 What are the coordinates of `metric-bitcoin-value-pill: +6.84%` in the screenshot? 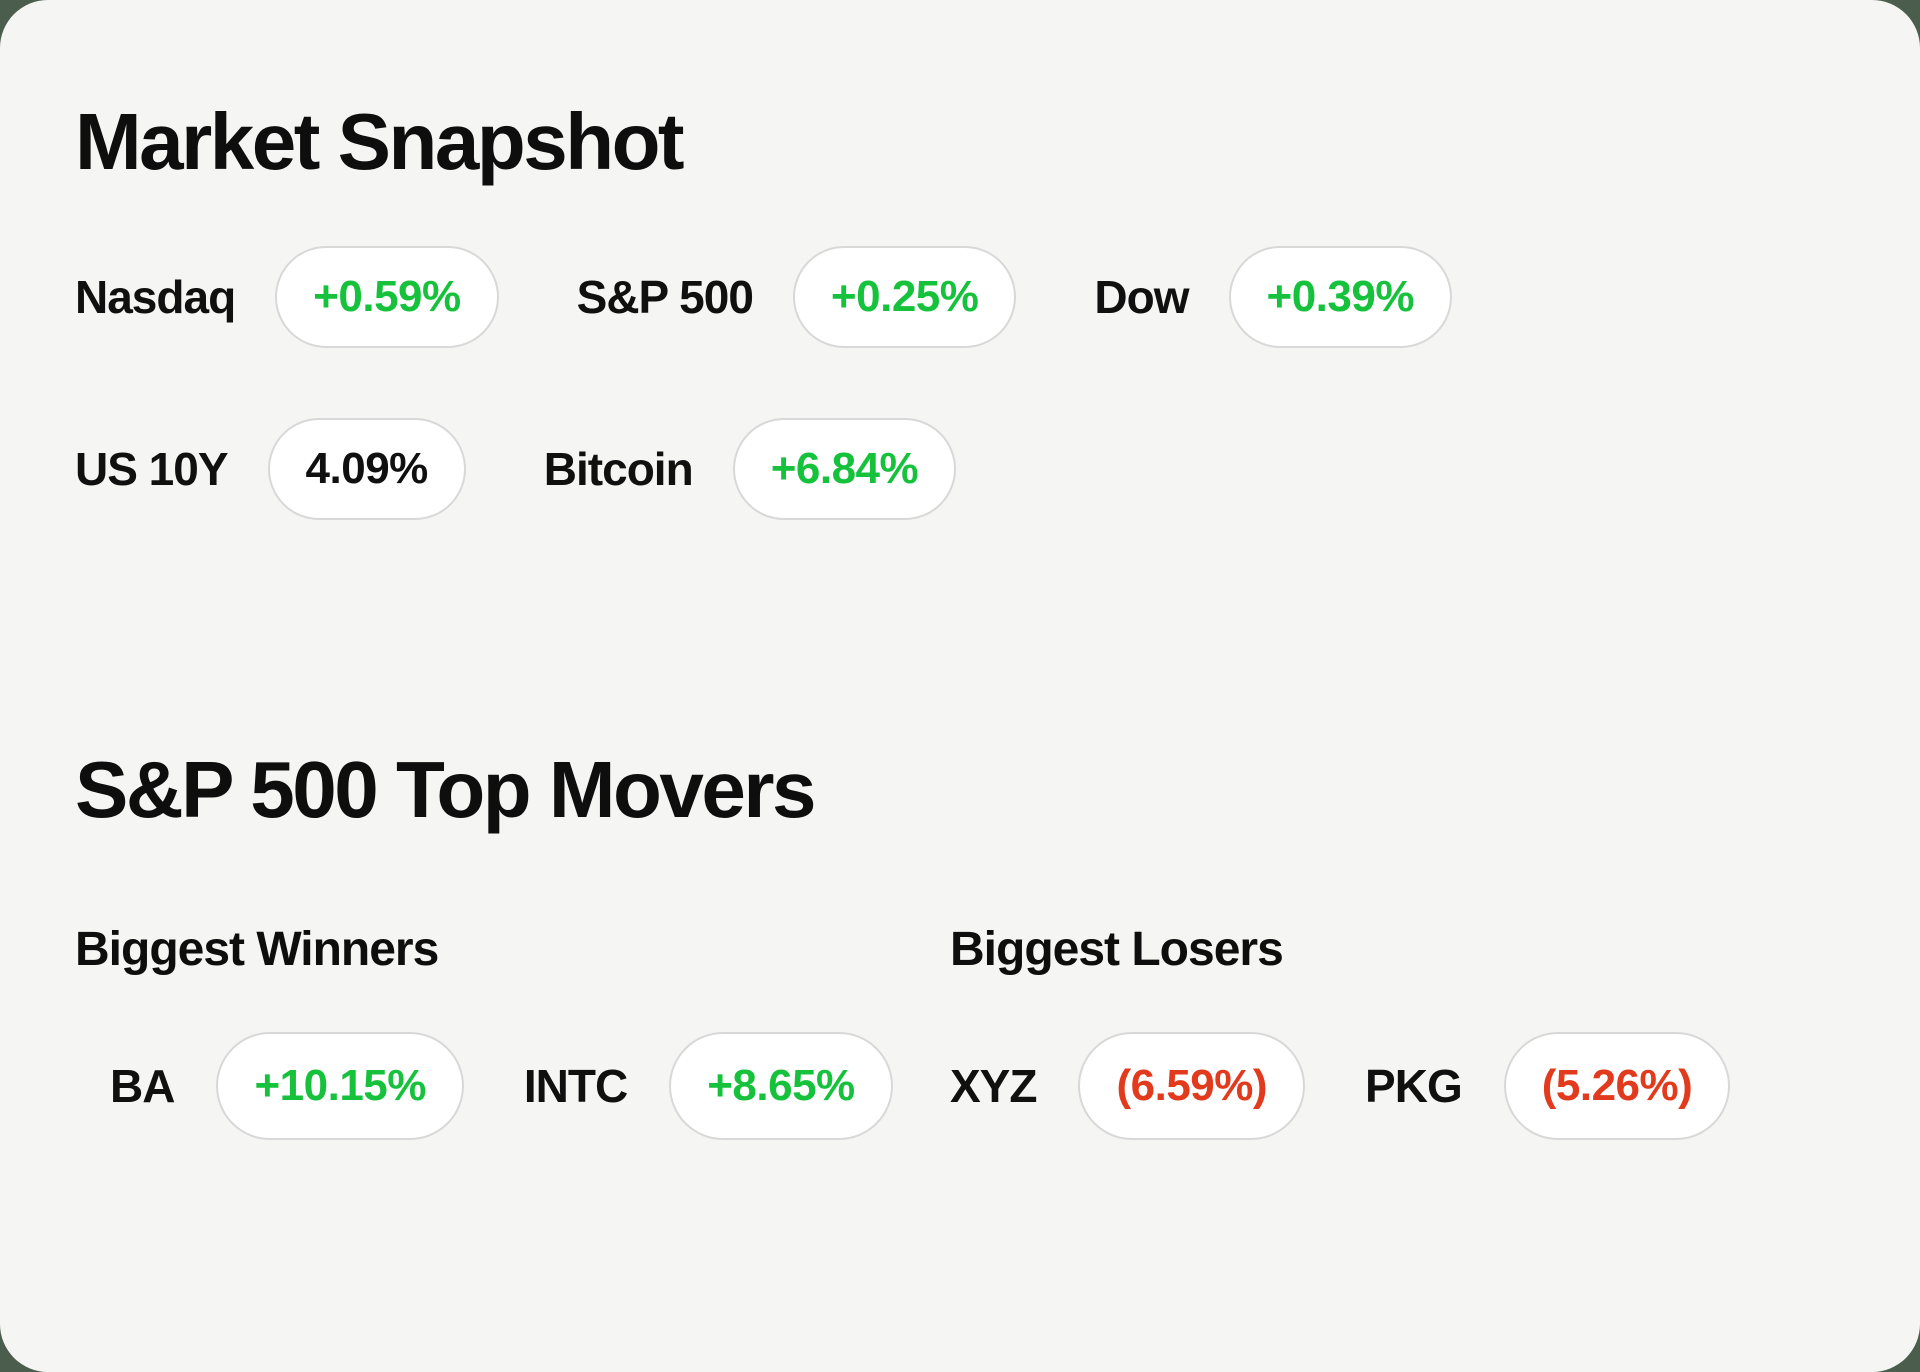 It's located at (844, 469).